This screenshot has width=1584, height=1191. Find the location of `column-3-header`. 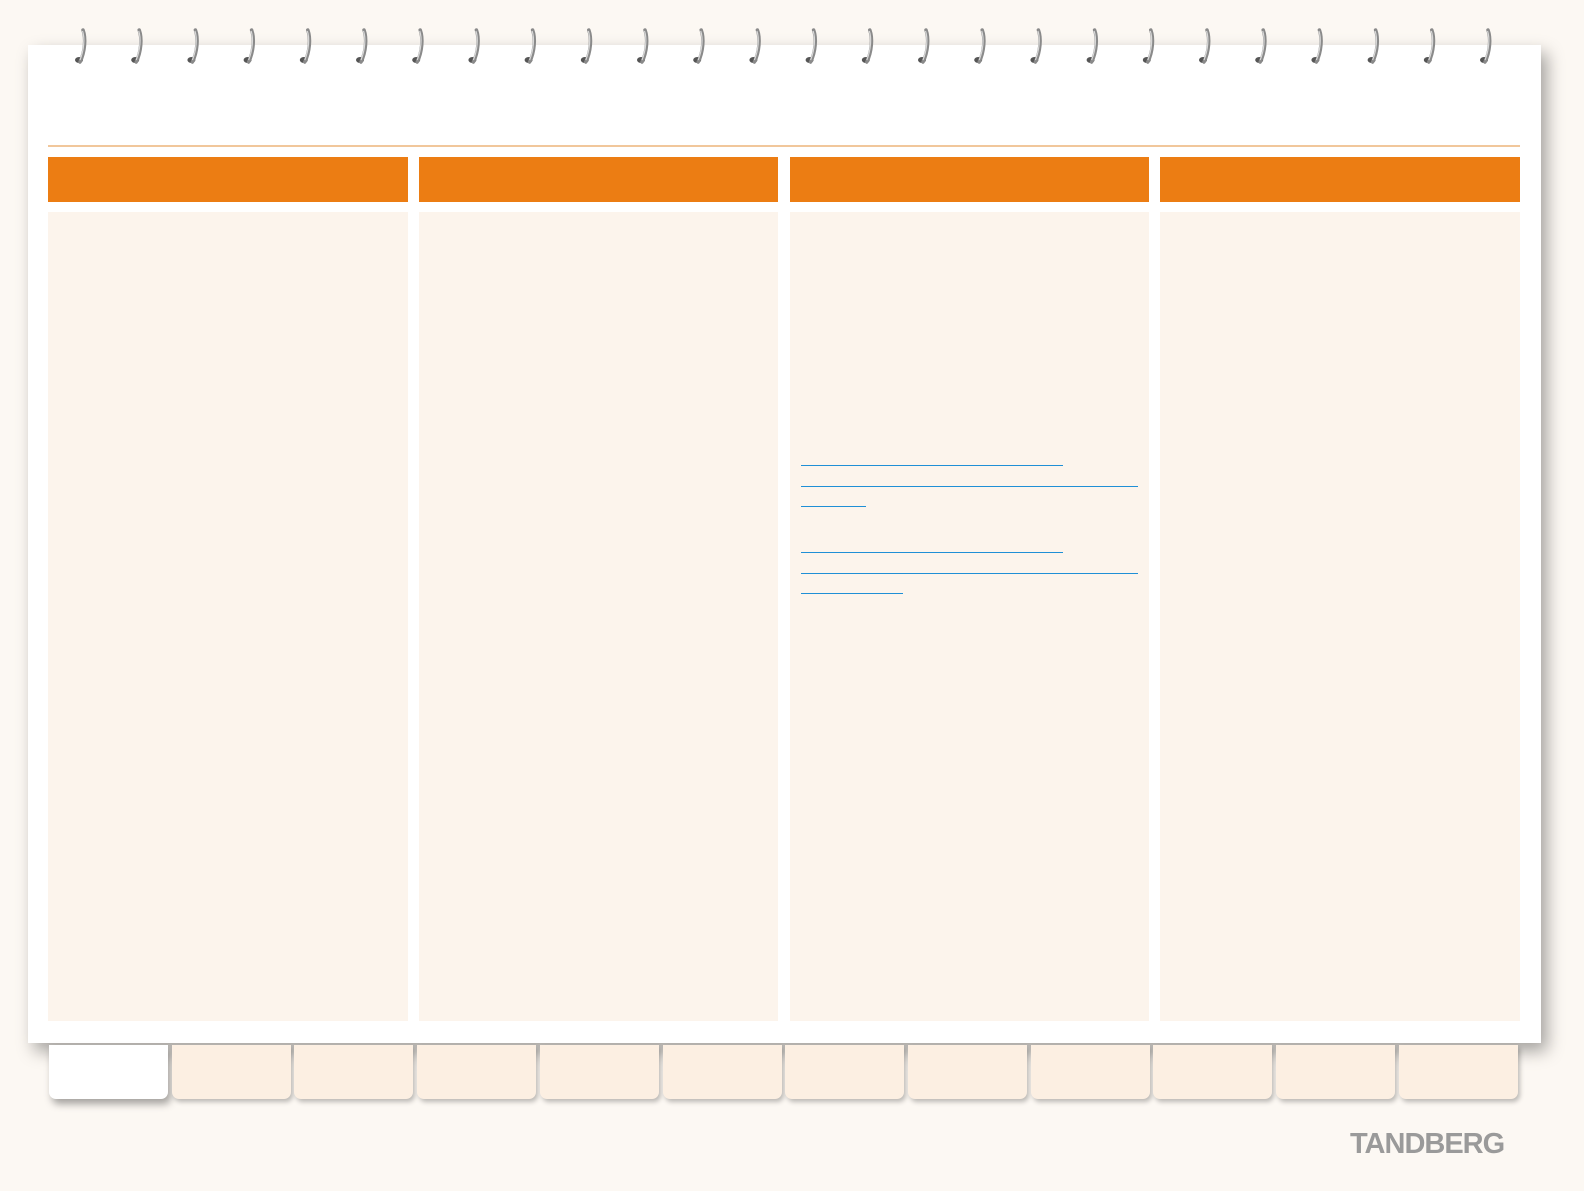

column-3-header is located at coordinates (969, 179).